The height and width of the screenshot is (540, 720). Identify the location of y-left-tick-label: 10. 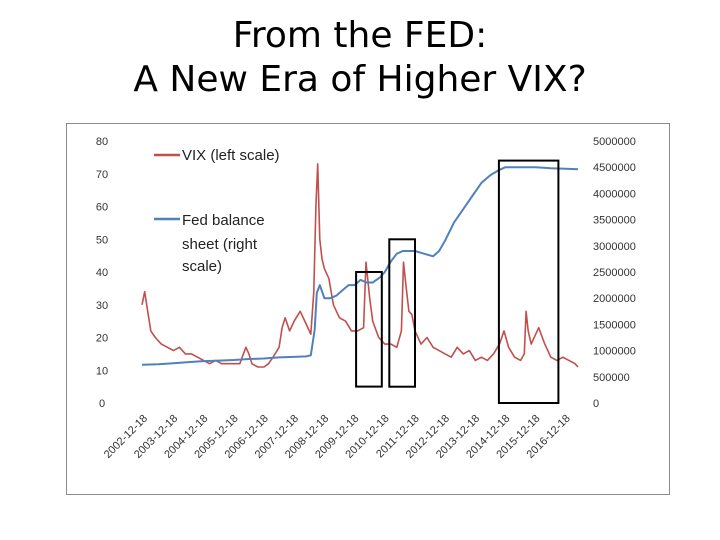
(102, 371).